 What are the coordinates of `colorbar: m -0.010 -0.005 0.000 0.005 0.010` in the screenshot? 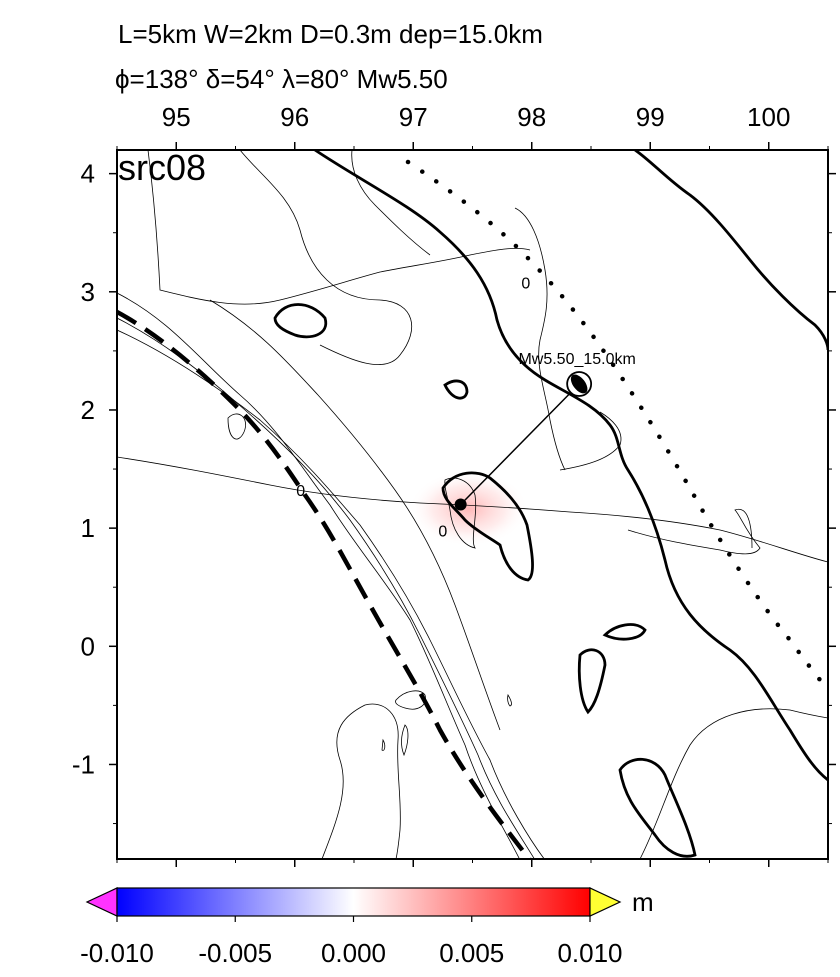 It's located at (367, 927).